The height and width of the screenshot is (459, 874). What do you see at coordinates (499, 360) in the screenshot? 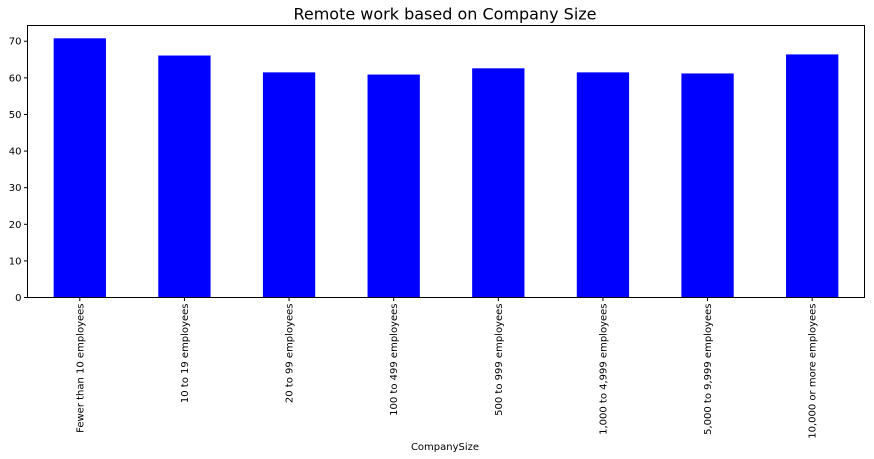
I see `x-tick-label: 500 to 999 employees` at bounding box center [499, 360].